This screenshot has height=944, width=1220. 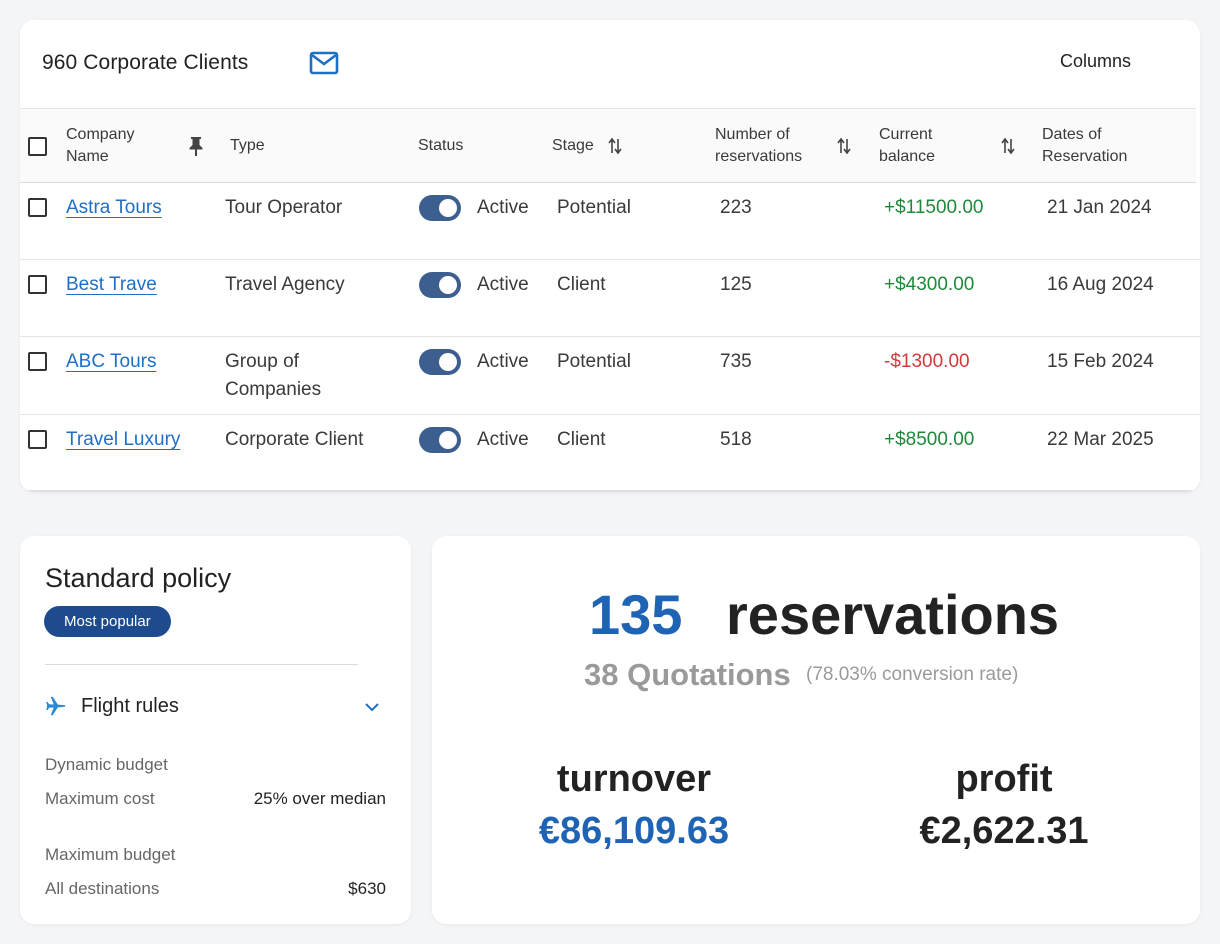 I want to click on table-title: 960 Corporate Clients, so click(x=145, y=62).